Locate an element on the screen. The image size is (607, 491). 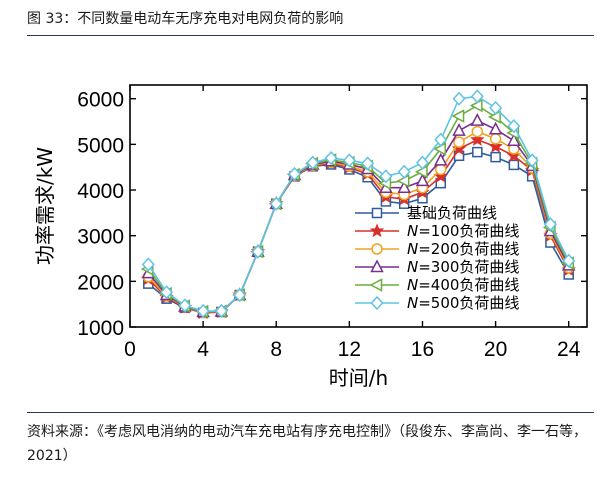
y-tick-label: 5000 is located at coordinates (100, 145).